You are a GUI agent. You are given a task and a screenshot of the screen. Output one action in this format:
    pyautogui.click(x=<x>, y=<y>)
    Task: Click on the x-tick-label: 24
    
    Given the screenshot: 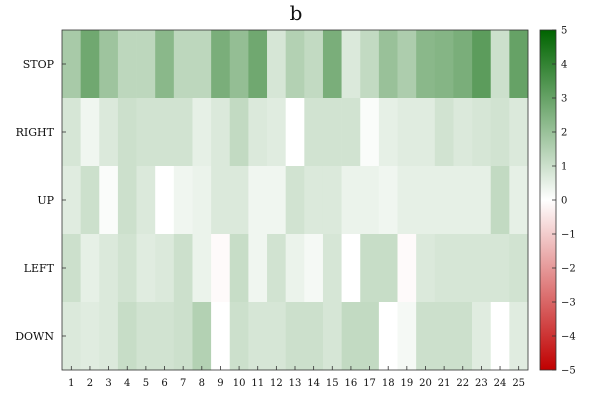 What is the action you would take?
    pyautogui.click(x=500, y=383)
    